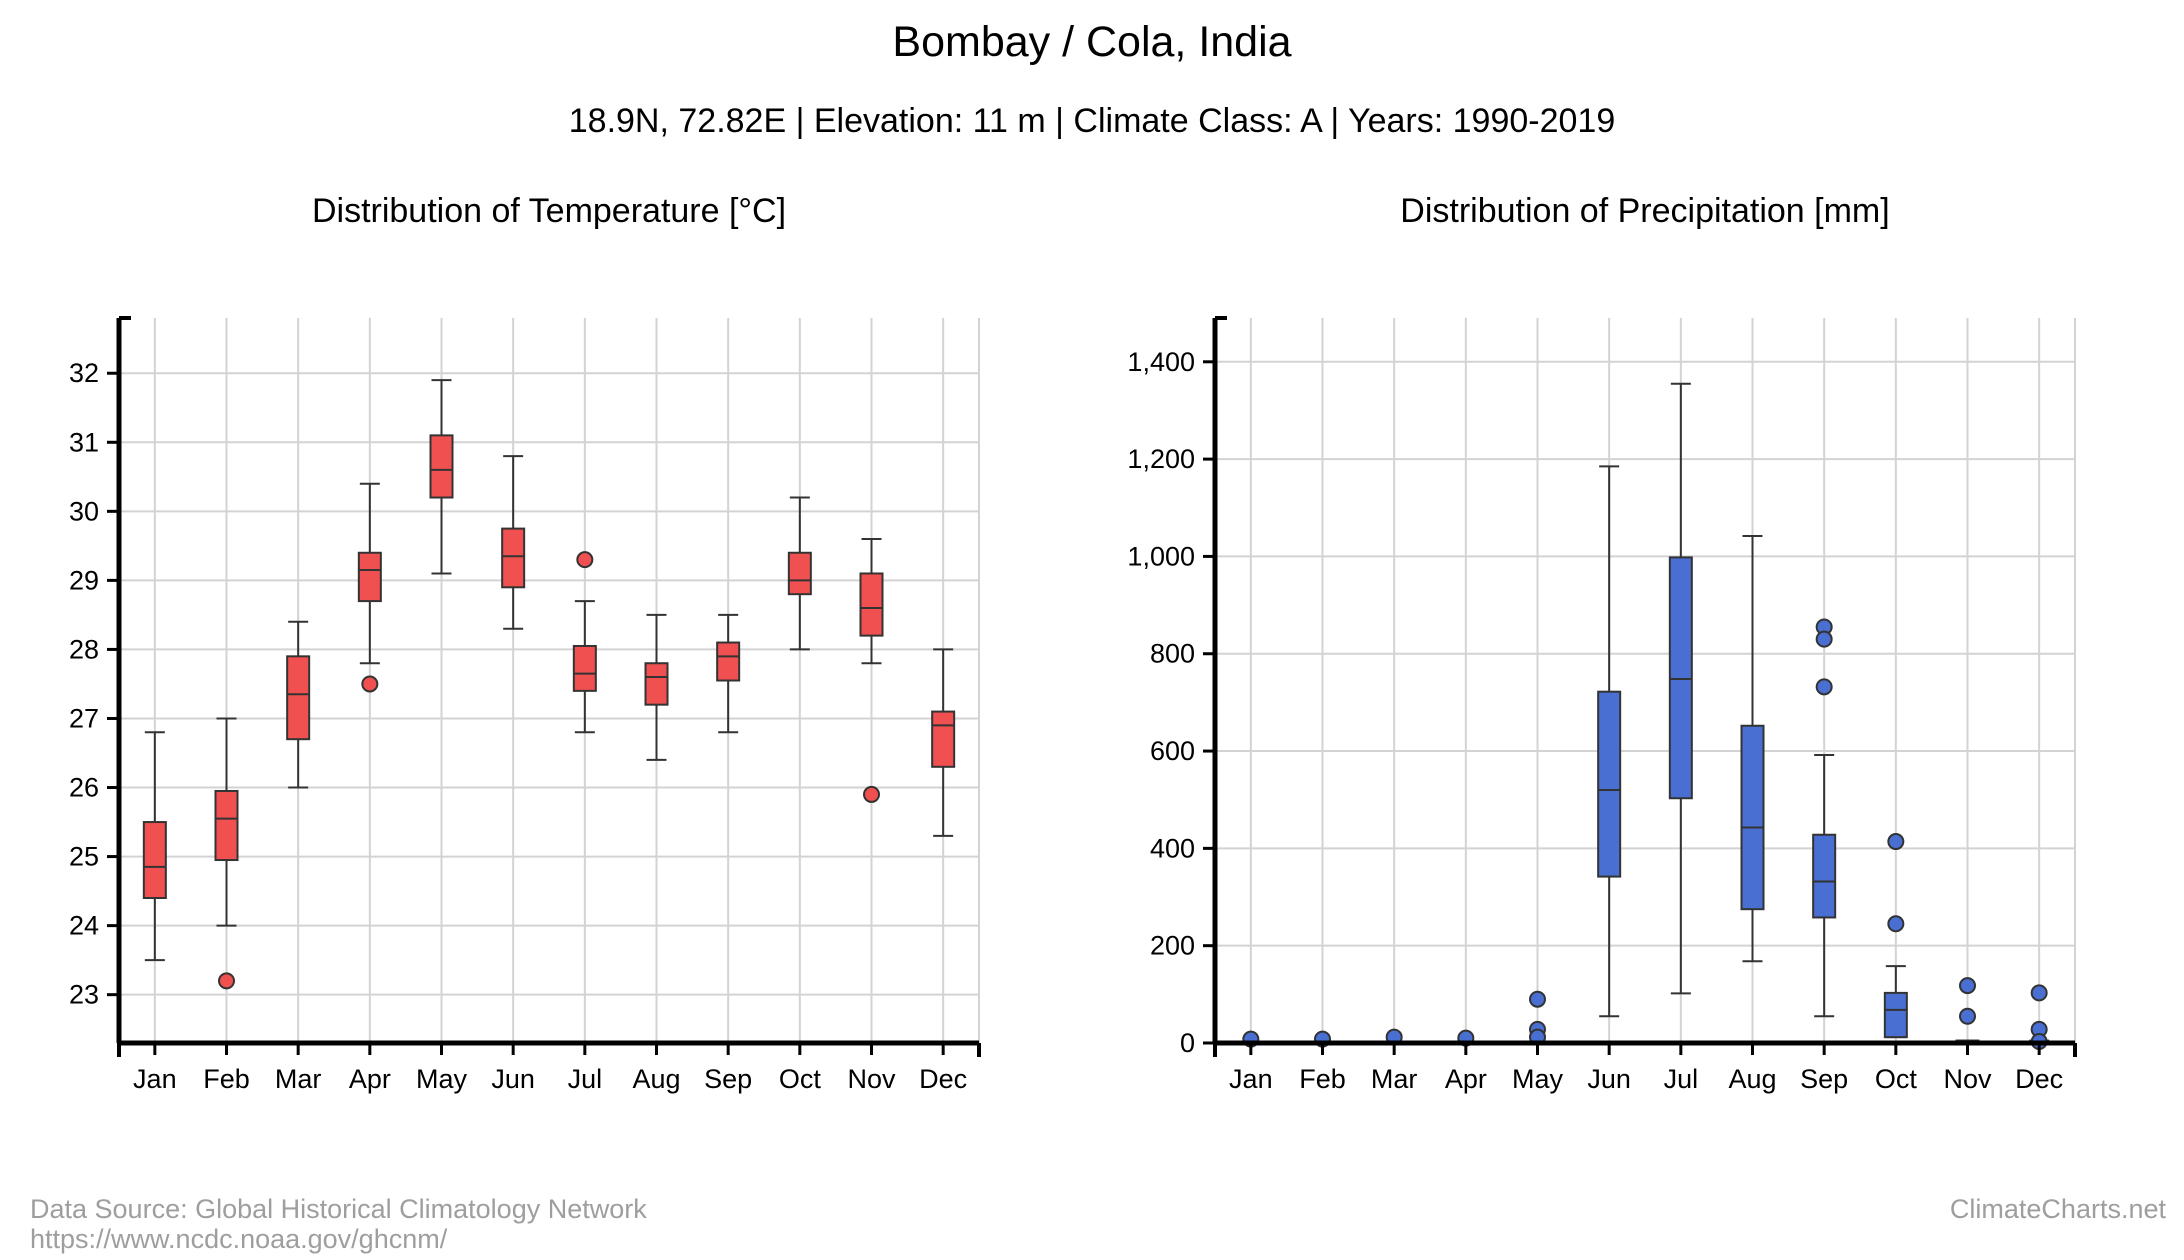  What do you see at coordinates (1092, 42) in the screenshot?
I see `page-title: Bombay / Cola, India` at bounding box center [1092, 42].